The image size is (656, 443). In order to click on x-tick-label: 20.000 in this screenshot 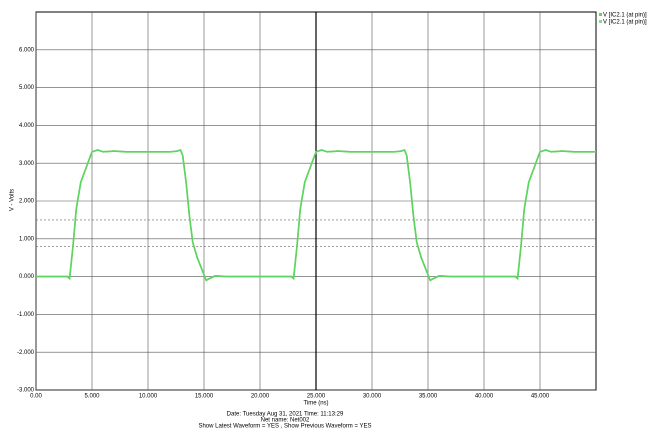, I will do `click(260, 397)`.